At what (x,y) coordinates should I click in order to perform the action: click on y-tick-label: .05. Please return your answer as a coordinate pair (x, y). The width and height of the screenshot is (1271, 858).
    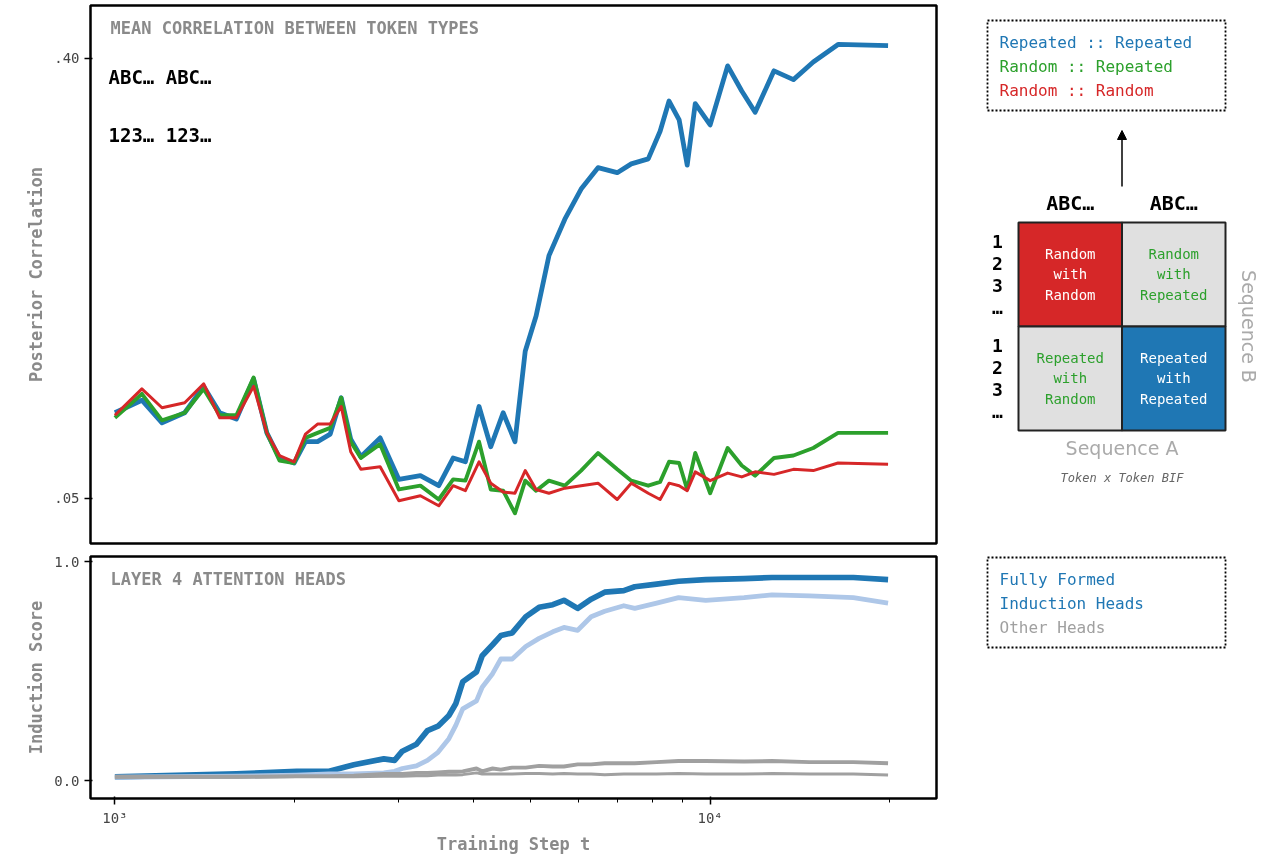
    Looking at the image, I should click on (67, 498).